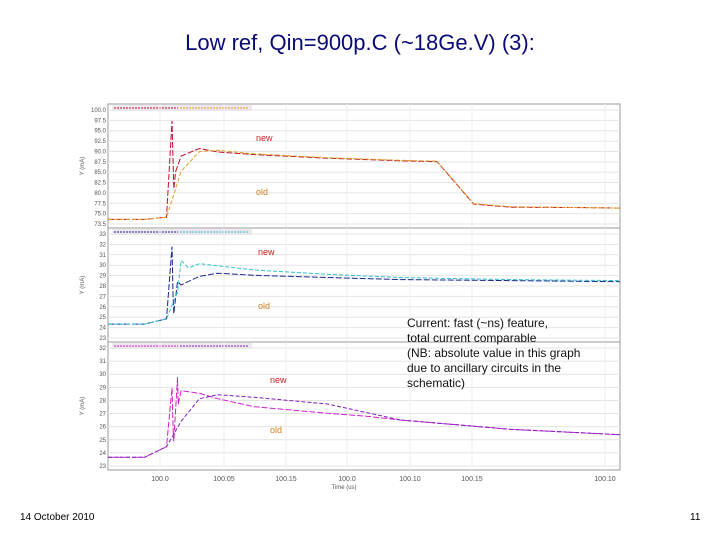 The height and width of the screenshot is (540, 720). Describe the element at coordinates (100, 173) in the screenshot. I see `y-tick-label: 85.0` at that location.